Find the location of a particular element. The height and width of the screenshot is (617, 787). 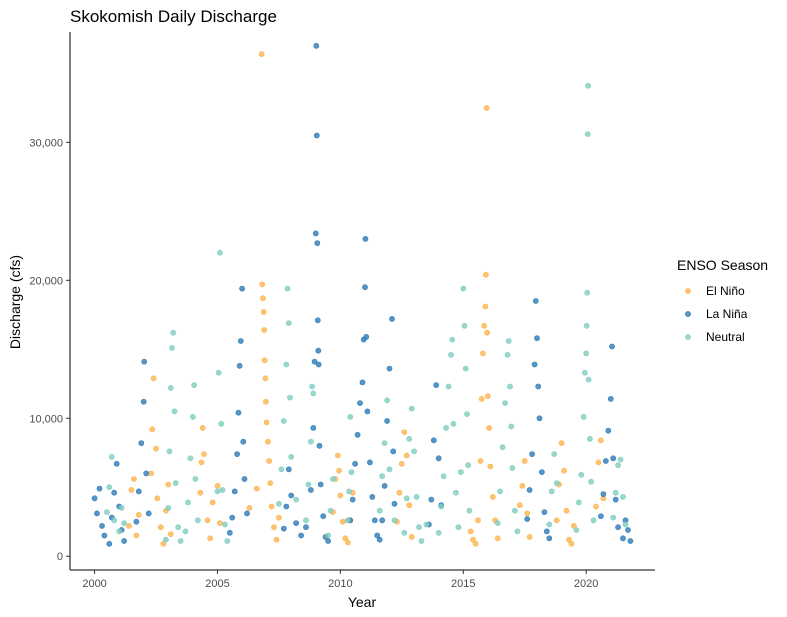

x-tick-label: 2005 is located at coordinates (217, 584).